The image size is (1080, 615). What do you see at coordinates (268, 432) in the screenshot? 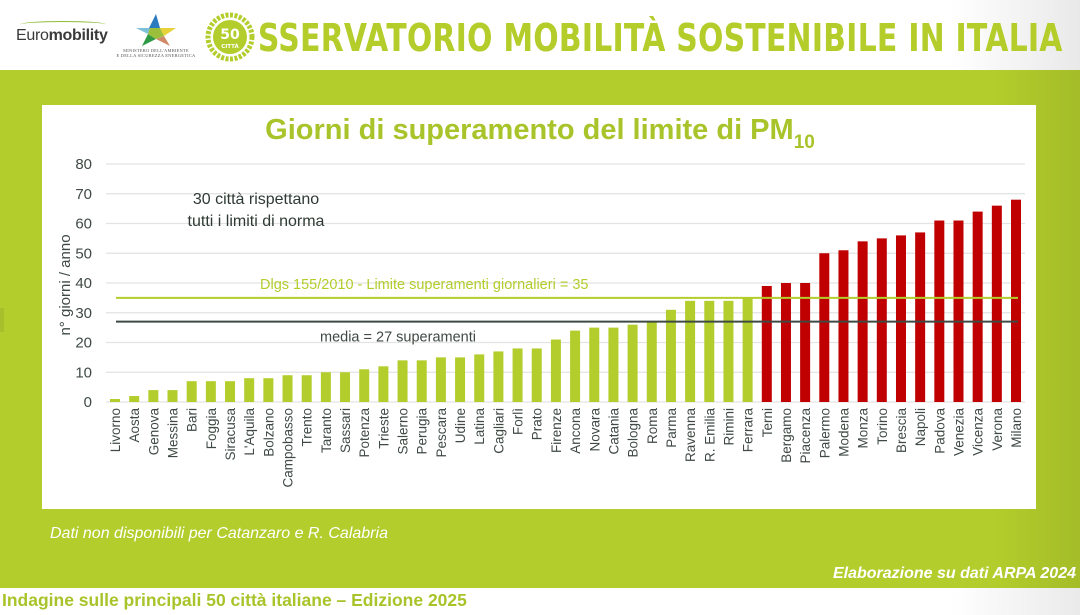
I see `x-tick-label: Bolzano` at bounding box center [268, 432].